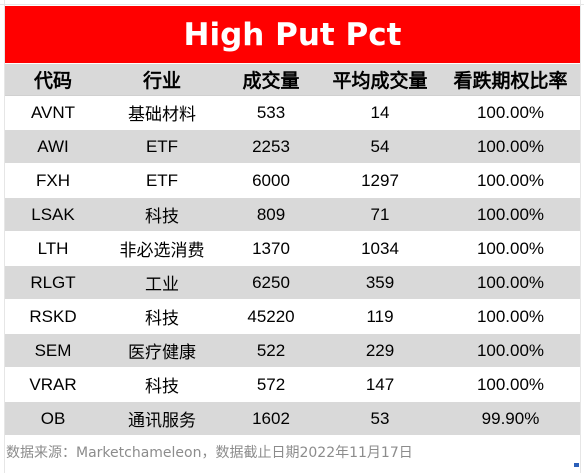 Image resolution: width=584 pixels, height=473 pixels. What do you see at coordinates (271, 214) in the screenshot?
I see `cell-volume: 809` at bounding box center [271, 214].